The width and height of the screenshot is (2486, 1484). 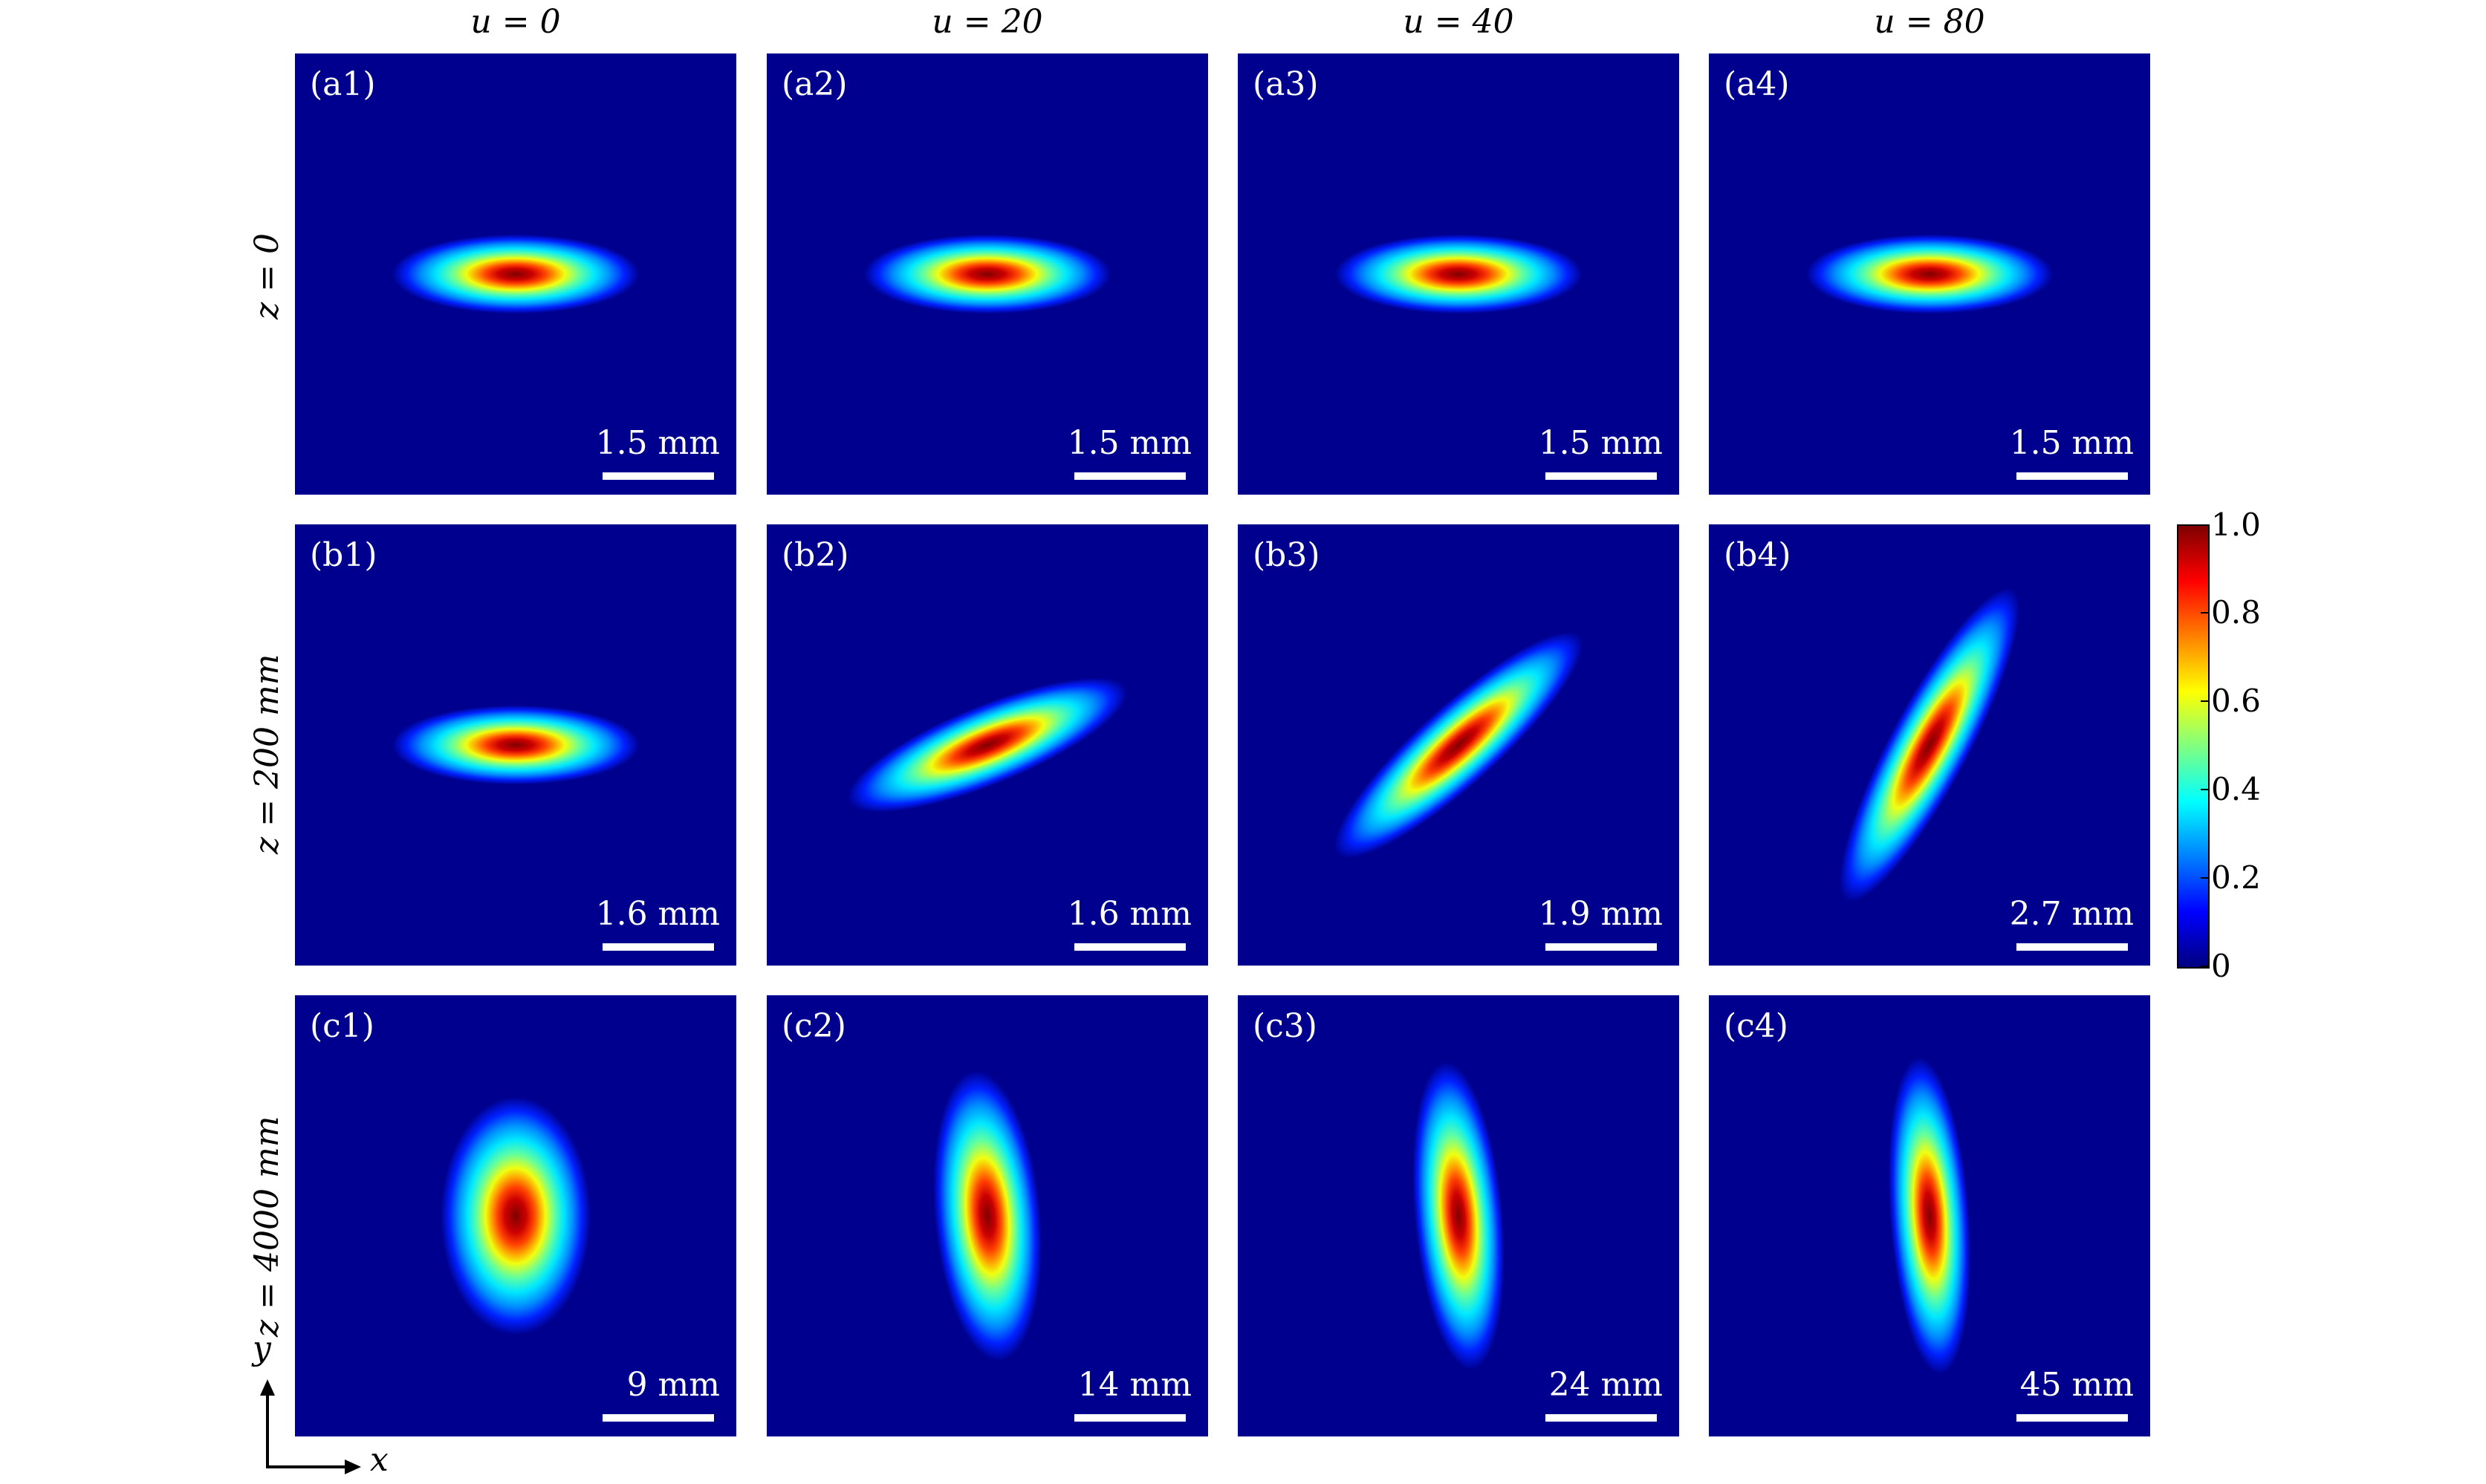 I want to click on panel-a3: (a3) 1.5 mm, so click(x=1459, y=274).